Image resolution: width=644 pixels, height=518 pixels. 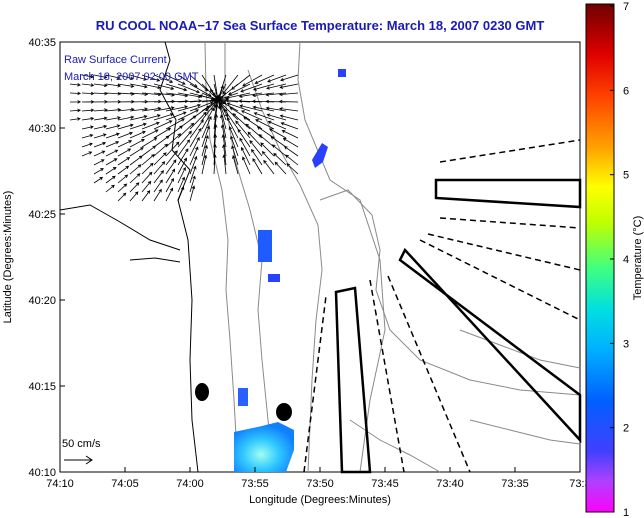 I want to click on y-tick-label: 40:35, so click(x=42, y=43).